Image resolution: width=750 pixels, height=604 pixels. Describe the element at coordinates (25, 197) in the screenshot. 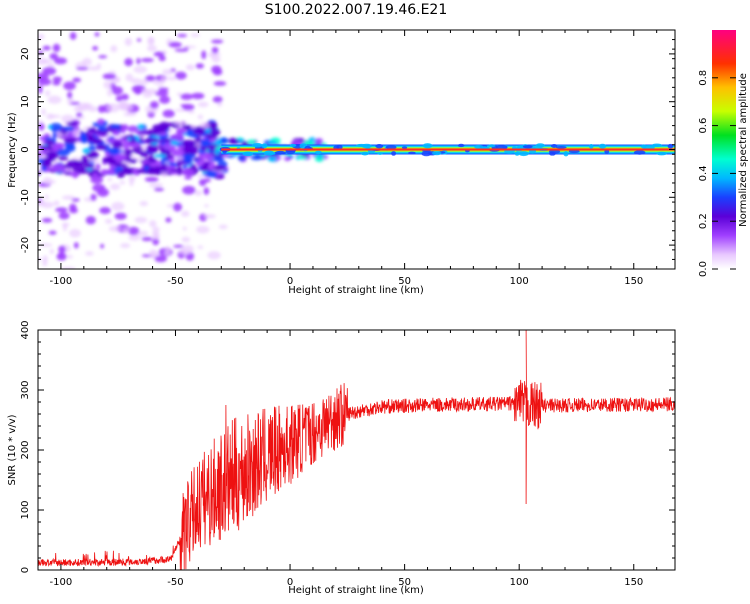

I see `y-tick-label: -10` at that location.